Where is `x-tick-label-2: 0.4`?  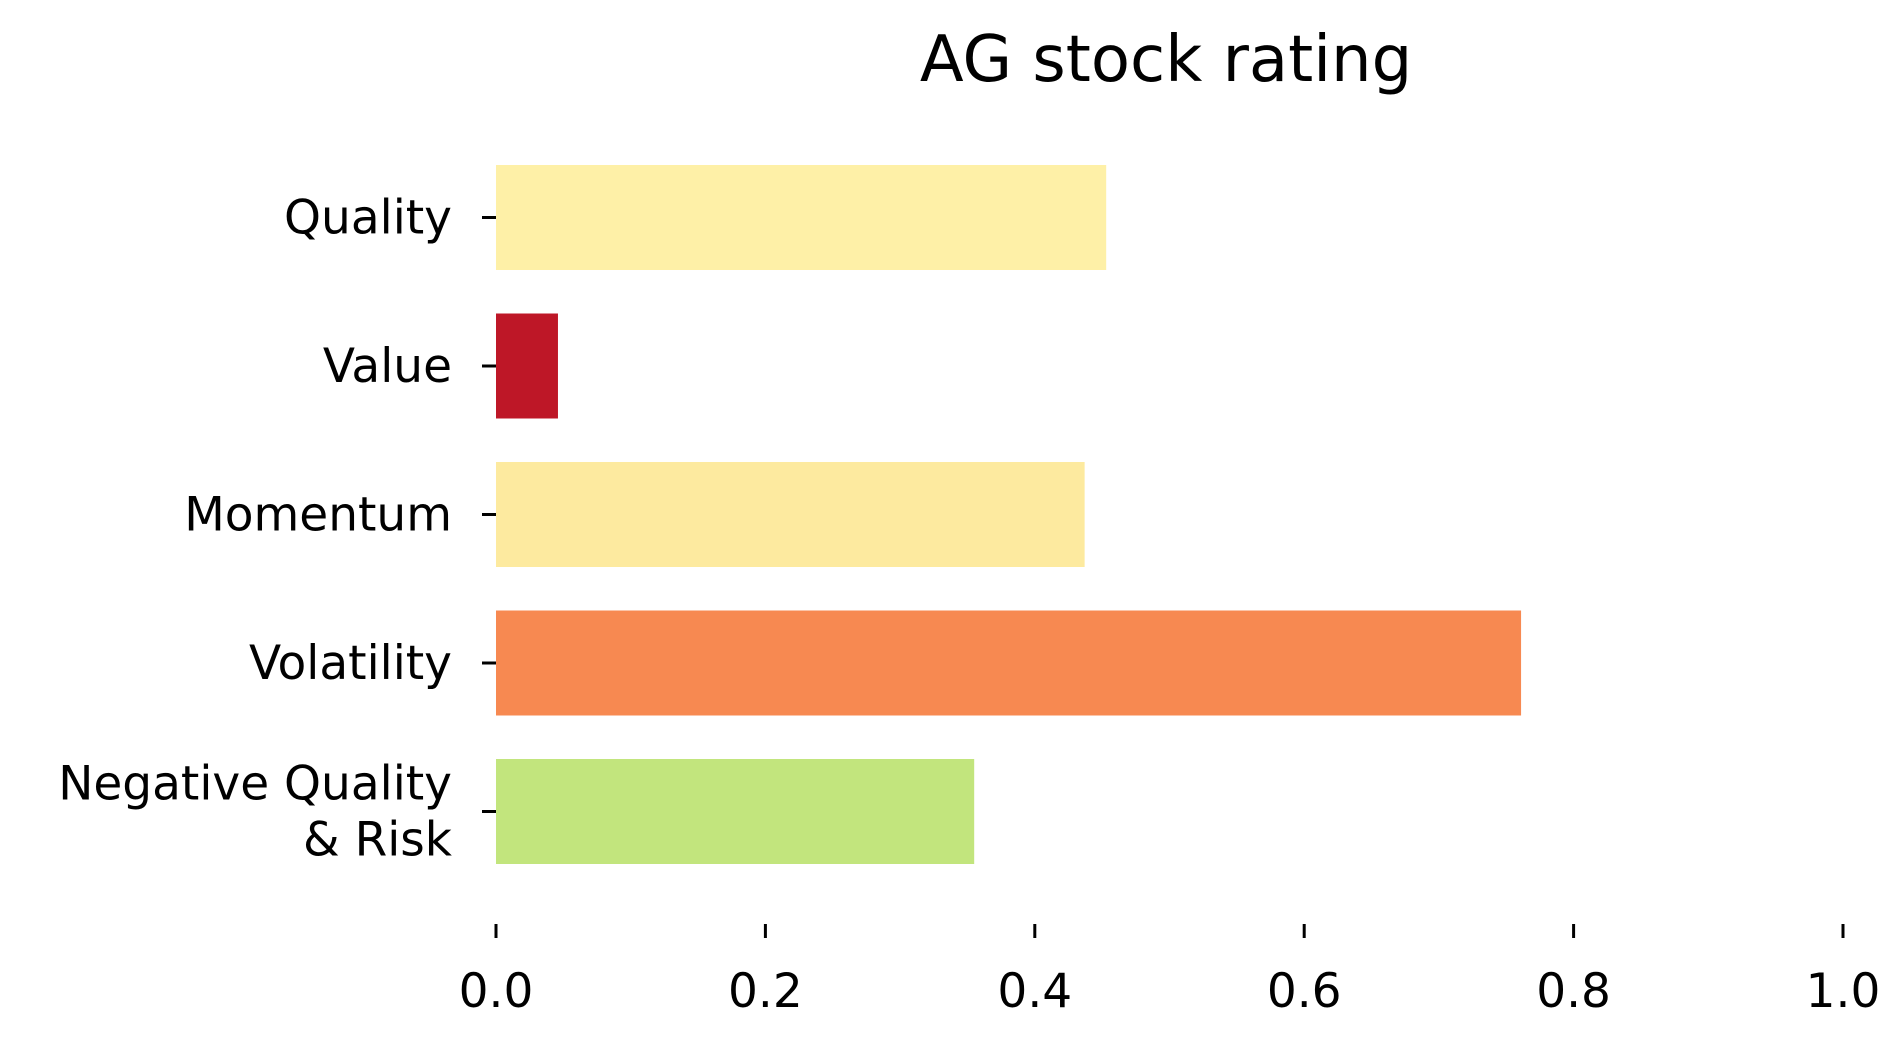
x-tick-label-2: 0.4 is located at coordinates (1034, 991).